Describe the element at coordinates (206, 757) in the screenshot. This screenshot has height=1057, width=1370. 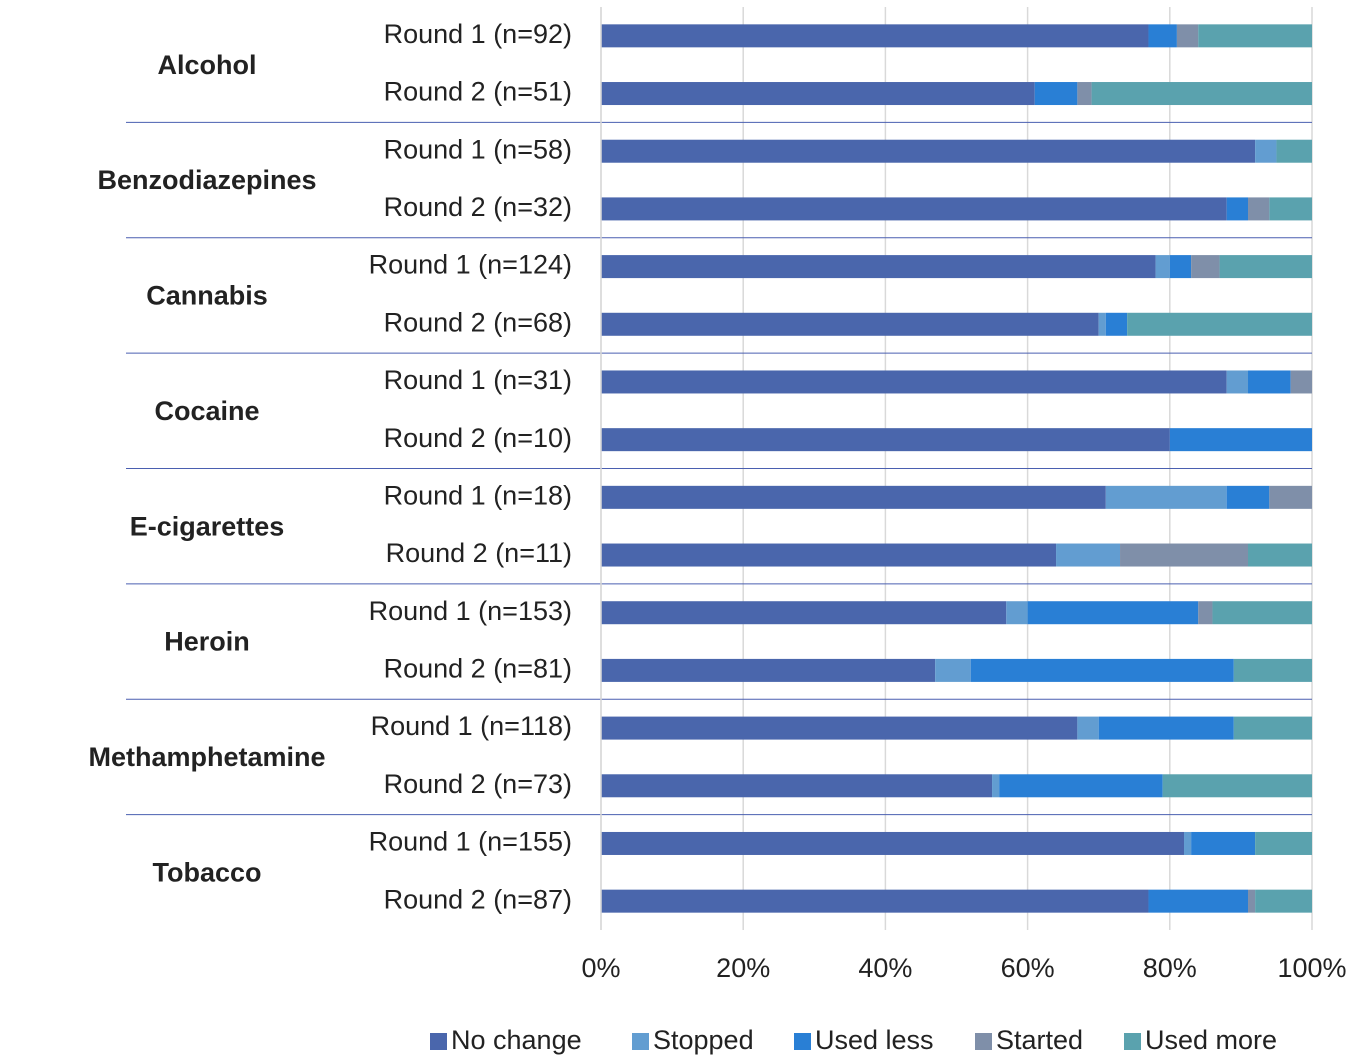
I see `group-label: Methamphetamine` at that location.